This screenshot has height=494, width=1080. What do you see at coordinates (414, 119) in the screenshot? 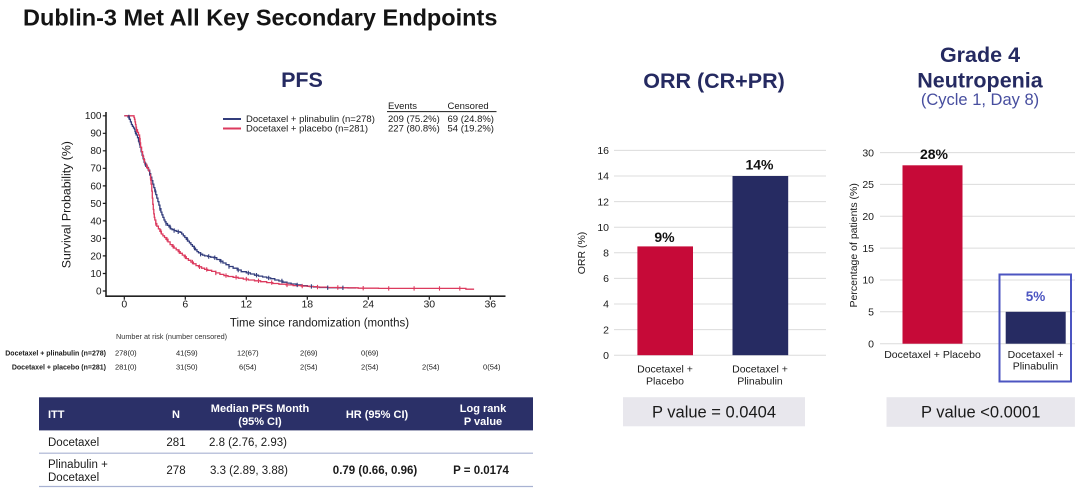
I see `svg-text: 209 (75.2%)` at bounding box center [414, 119].